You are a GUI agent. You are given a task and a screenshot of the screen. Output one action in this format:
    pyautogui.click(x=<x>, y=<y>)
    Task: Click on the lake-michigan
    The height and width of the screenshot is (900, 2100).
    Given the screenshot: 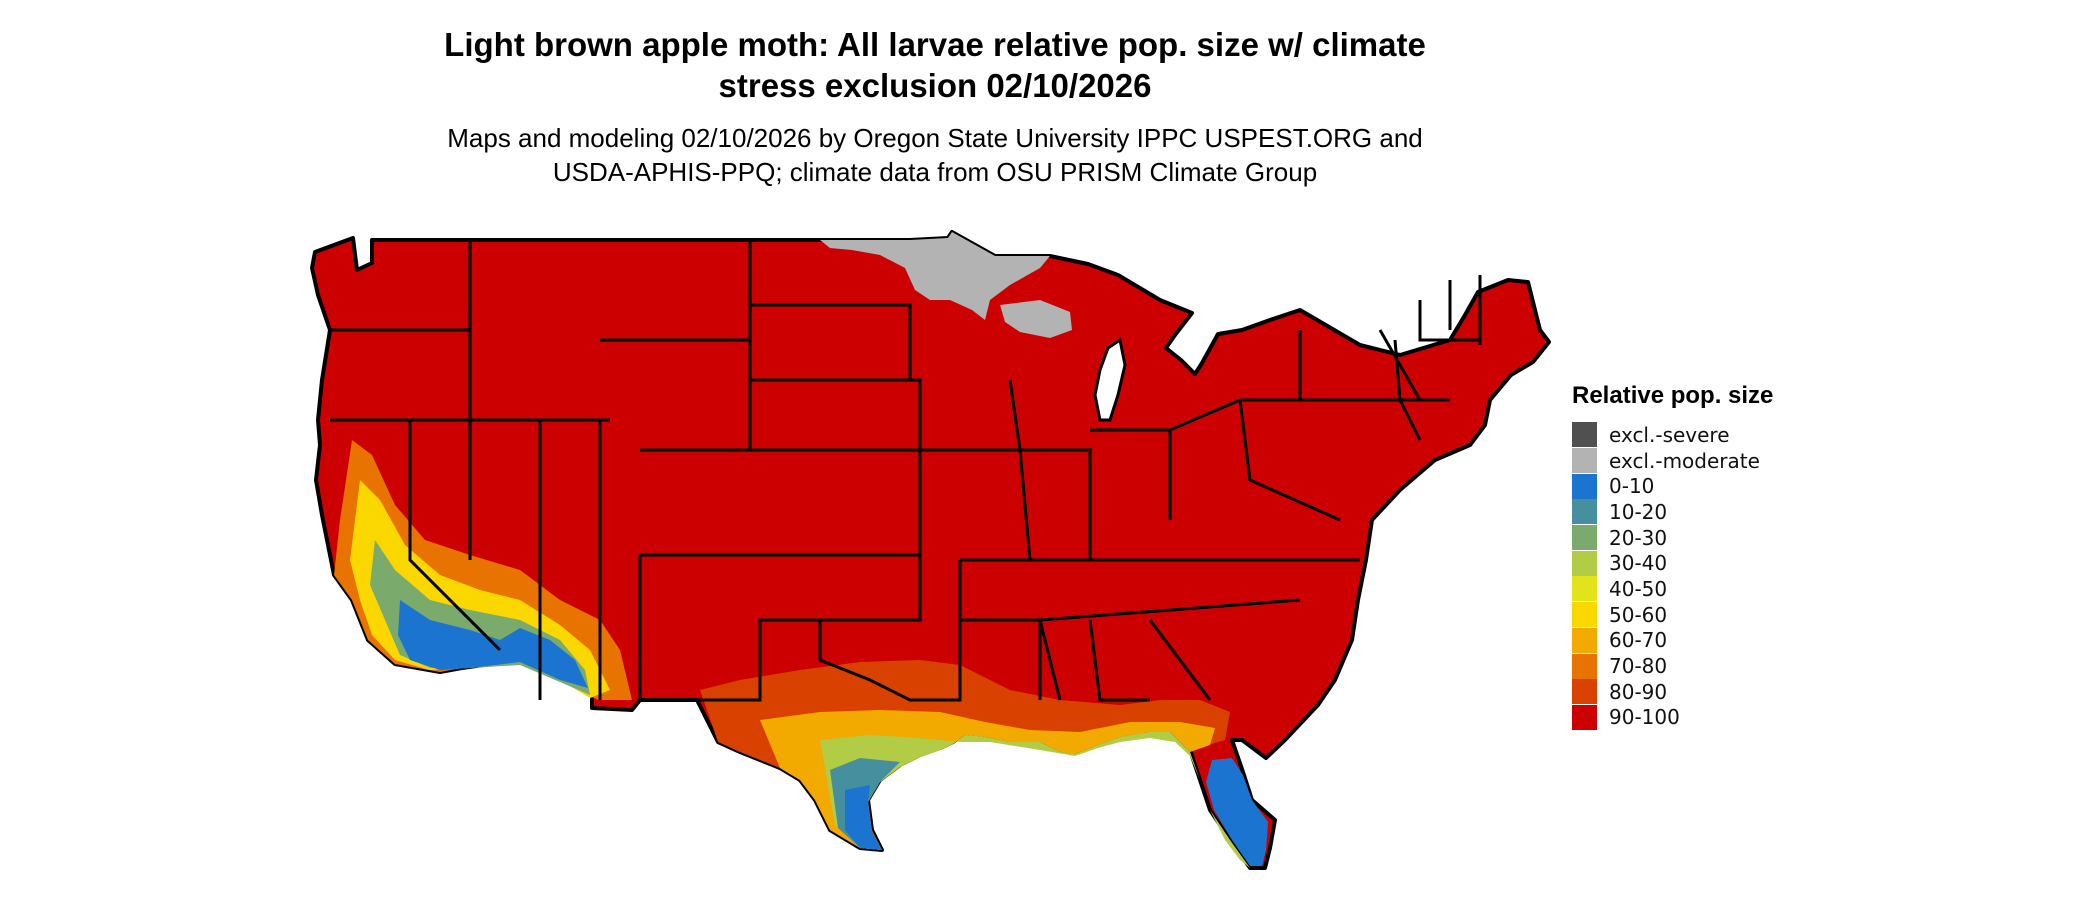 What is the action you would take?
    pyautogui.click(x=1110, y=379)
    